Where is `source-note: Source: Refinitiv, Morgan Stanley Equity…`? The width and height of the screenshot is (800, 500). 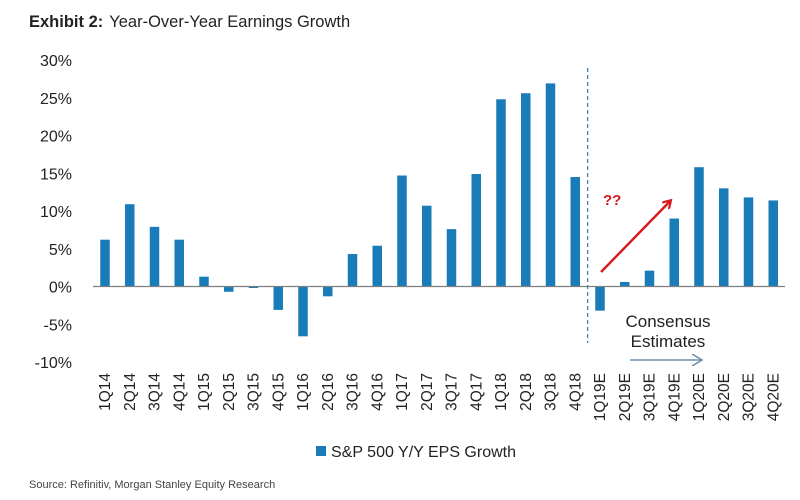
source-note: Source: Refinitiv, Morgan Stanley Equity… is located at coordinates (152, 485).